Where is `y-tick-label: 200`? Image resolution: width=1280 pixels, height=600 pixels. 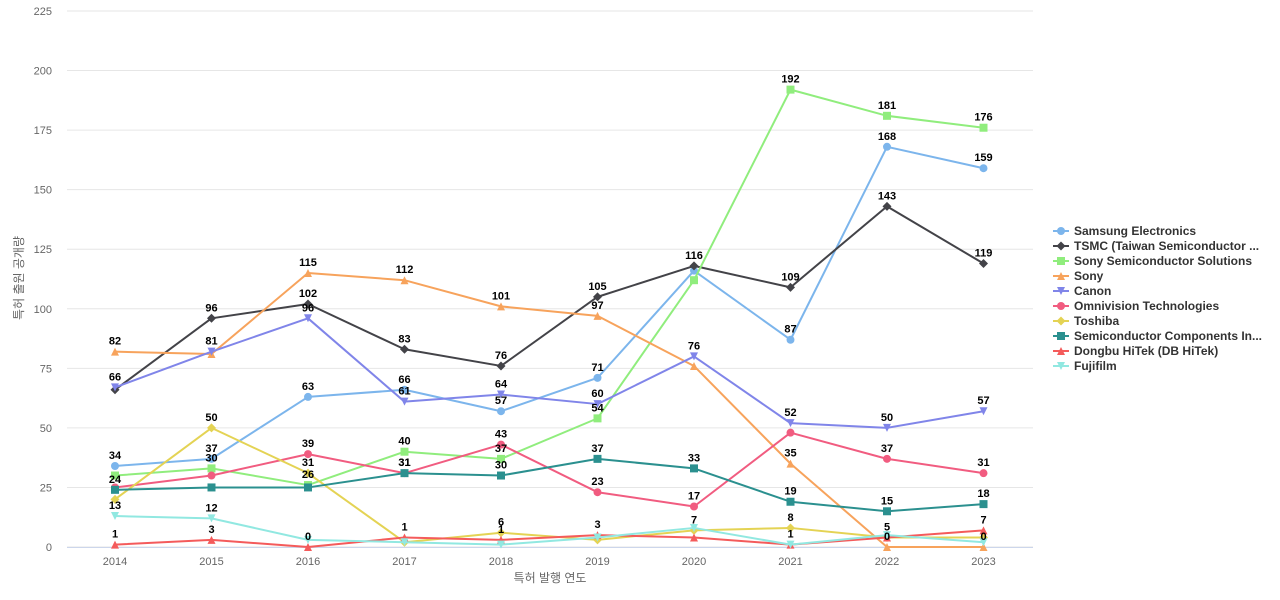 y-tick-label: 200 is located at coordinates (43, 72).